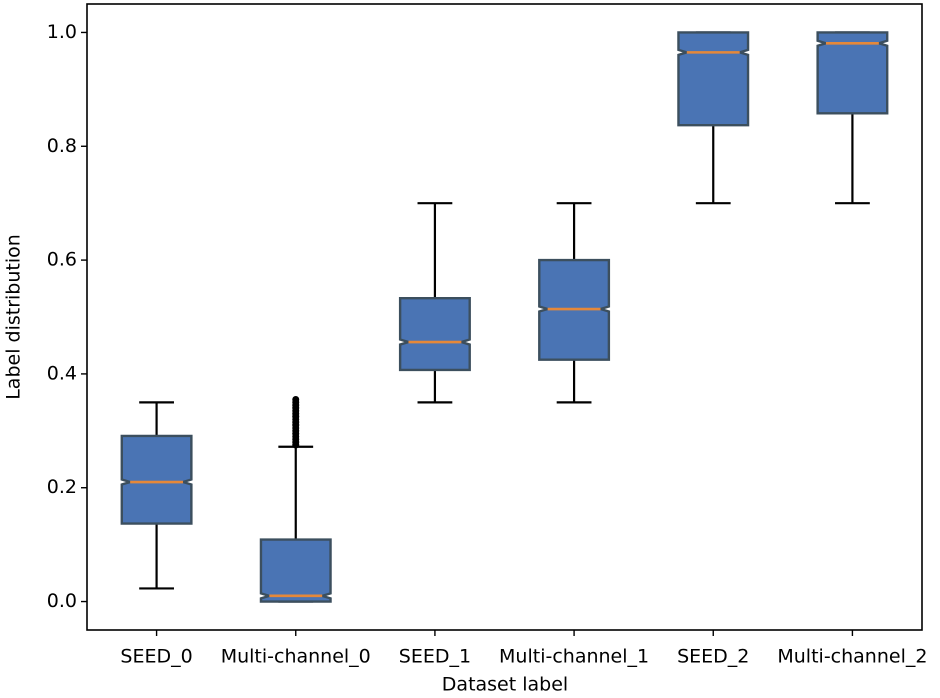 This screenshot has width=940, height=698. Describe the element at coordinates (713, 657) in the screenshot. I see `x-tick-label: SEED_2` at that location.